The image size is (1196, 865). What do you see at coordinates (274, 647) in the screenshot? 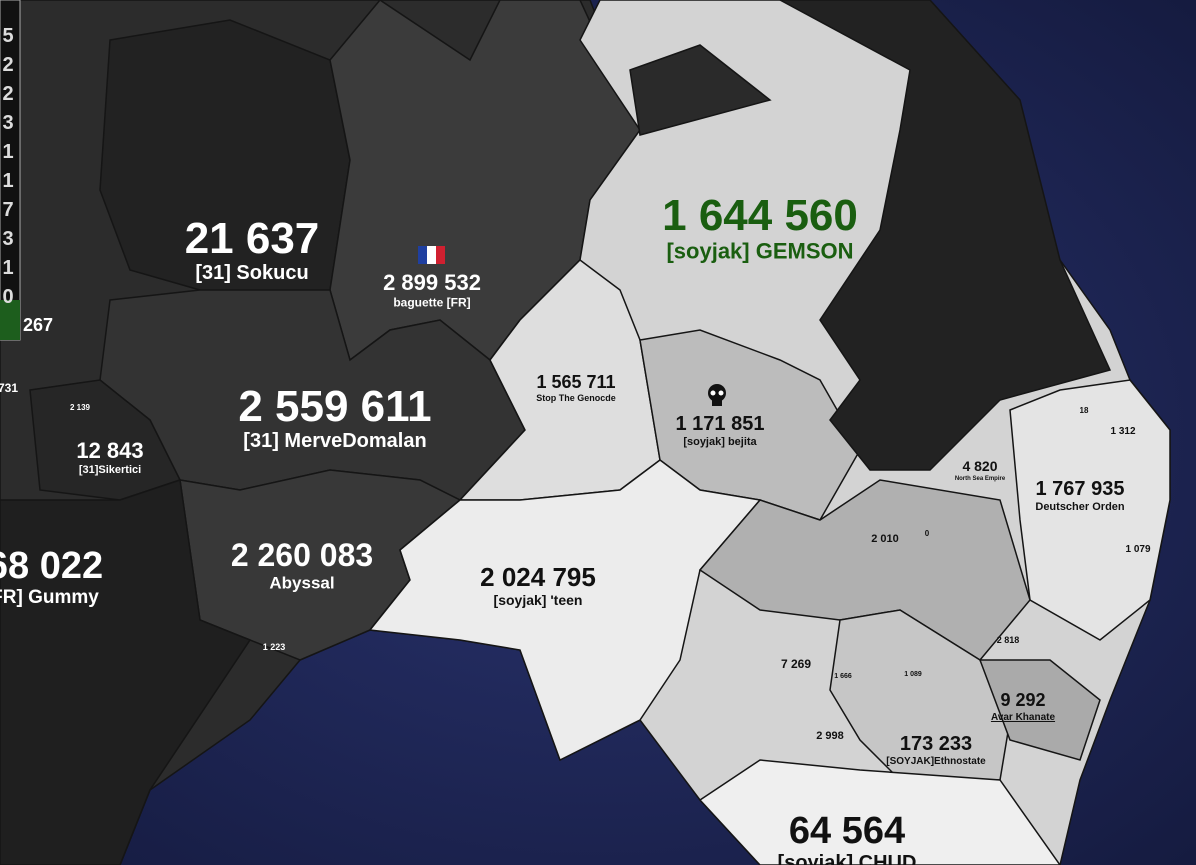
I see `territory-count: 1 223` at bounding box center [274, 647].